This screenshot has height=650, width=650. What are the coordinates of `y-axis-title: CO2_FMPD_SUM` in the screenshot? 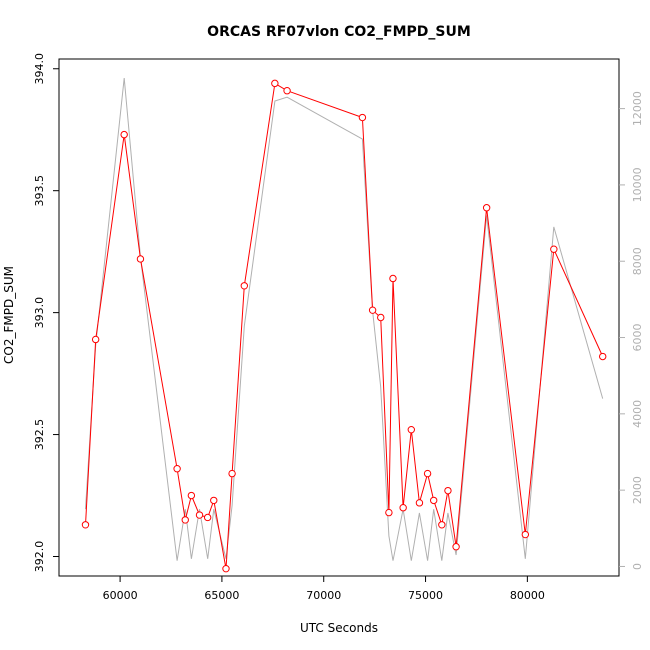 It's located at (9, 315).